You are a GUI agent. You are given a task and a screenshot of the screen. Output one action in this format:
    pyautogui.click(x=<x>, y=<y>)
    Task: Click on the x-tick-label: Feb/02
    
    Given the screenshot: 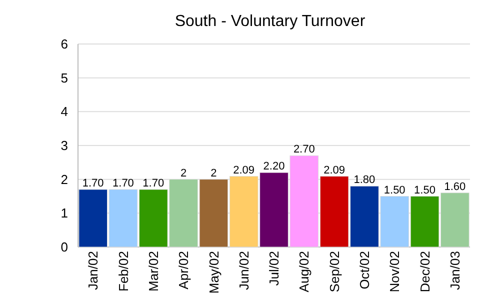 What is the action you would take?
    pyautogui.click(x=123, y=271)
    